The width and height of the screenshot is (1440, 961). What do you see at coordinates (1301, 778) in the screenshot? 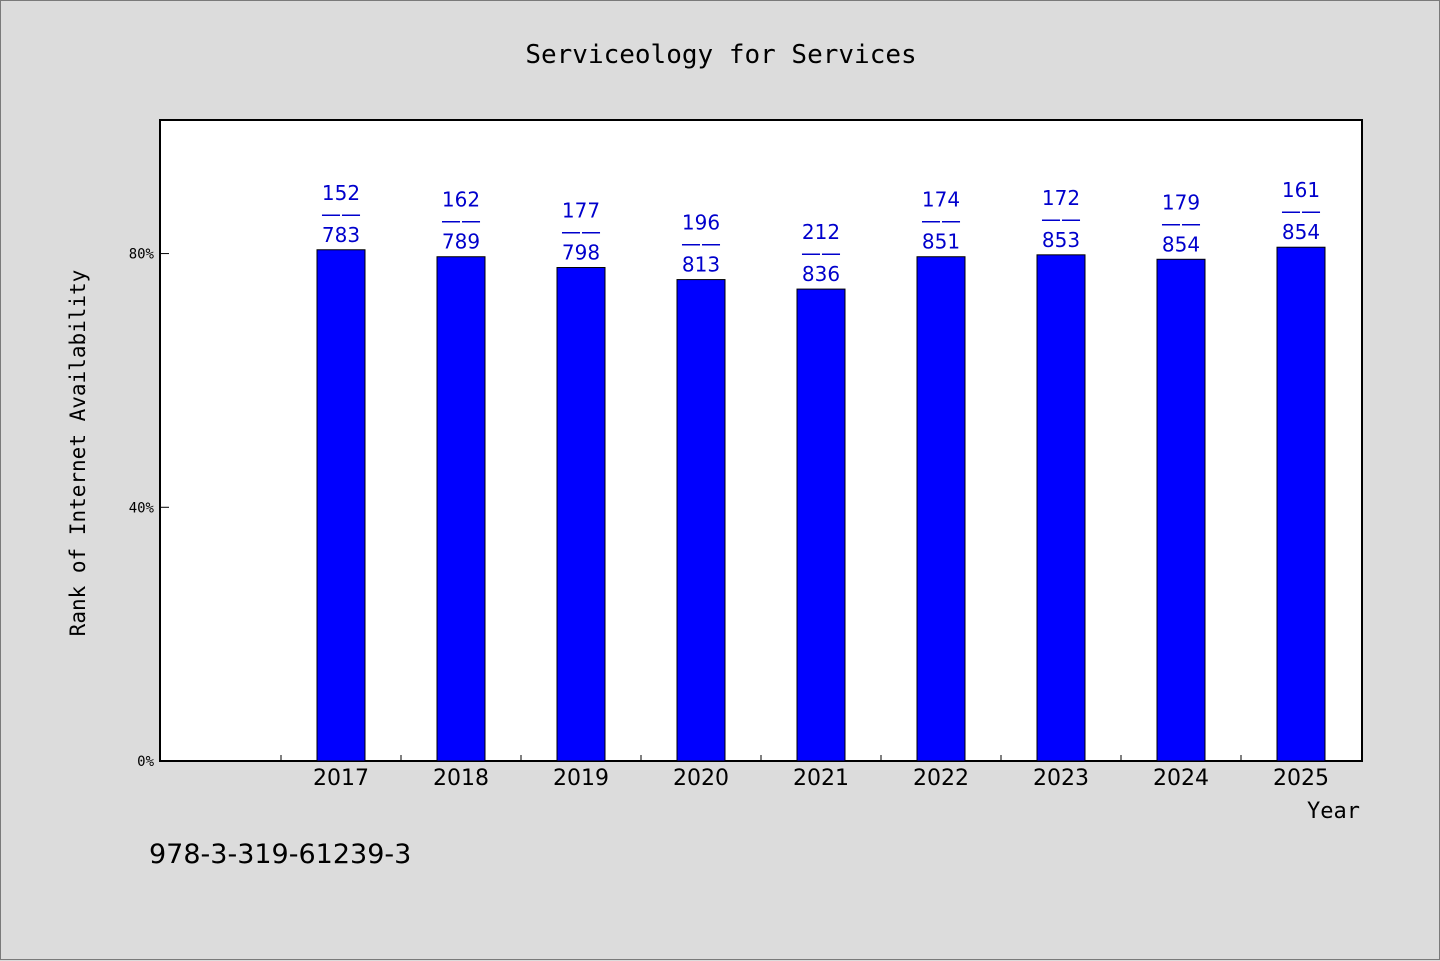
I see `x-tick-label-2025: 2025` at bounding box center [1301, 778].